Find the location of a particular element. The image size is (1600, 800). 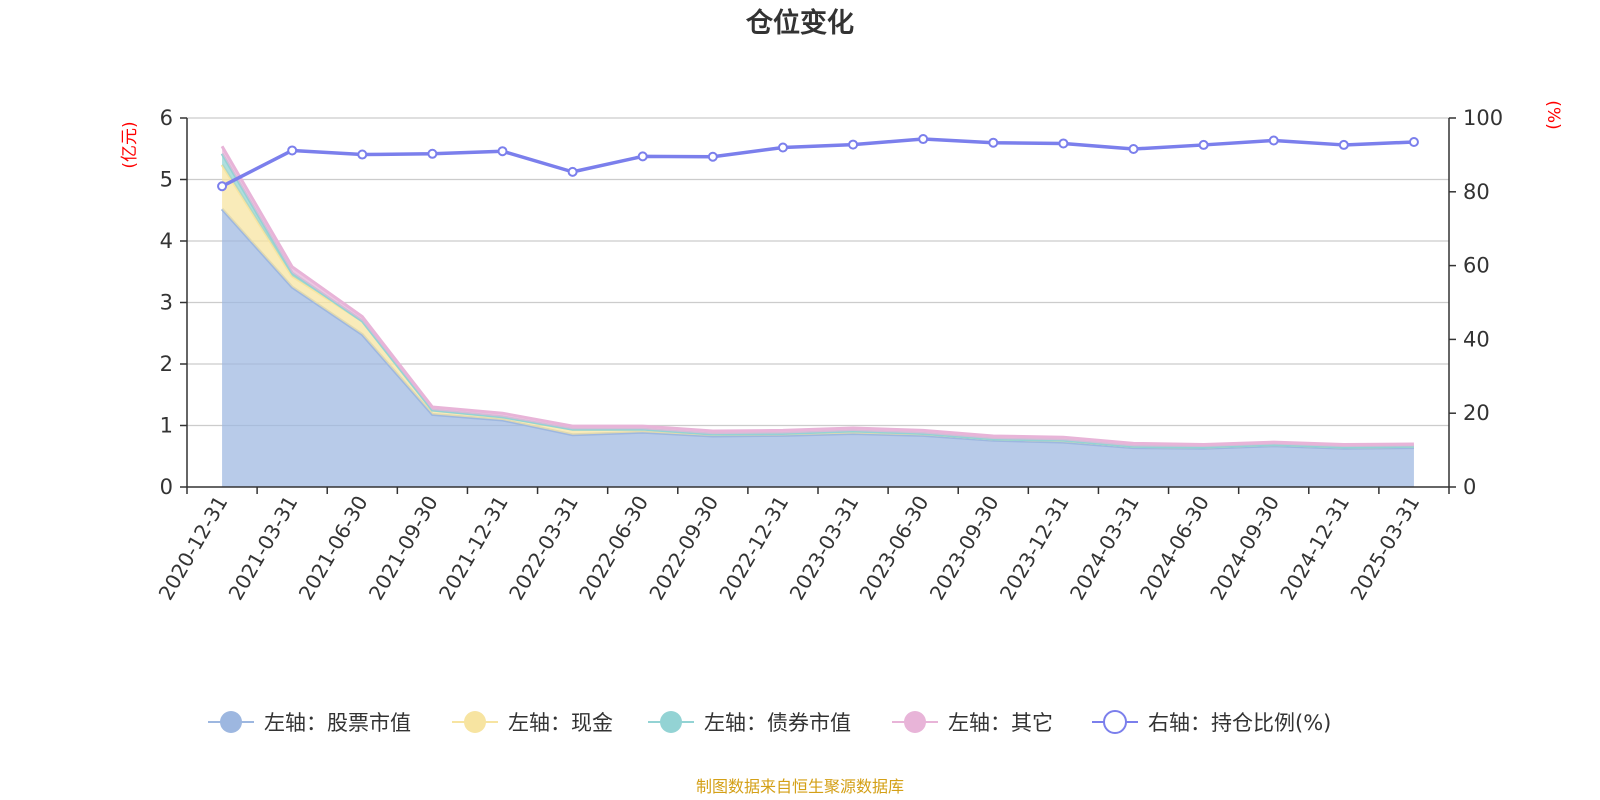

chart-title: 仓位变化 is located at coordinates (799, 23).